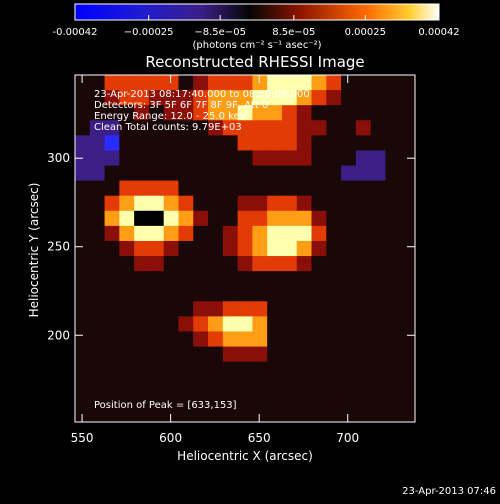 Image resolution: width=500 pixels, height=504 pixels. I want to click on colorbar-tick-label: 8.5e−05, so click(293, 32).